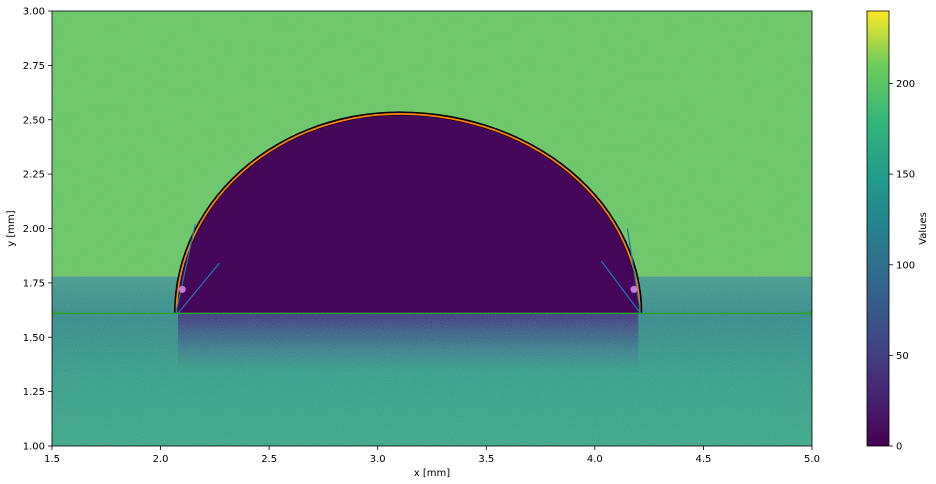 This screenshot has width=936, height=484. I want to click on x-tick-label: 4.5, so click(703, 459).